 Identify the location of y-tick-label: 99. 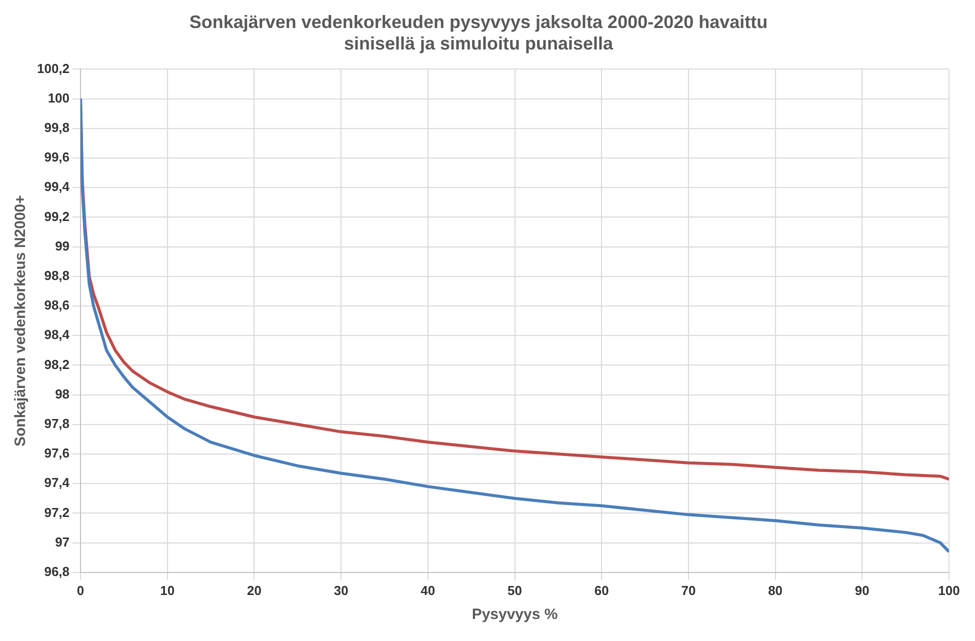
(62, 246).